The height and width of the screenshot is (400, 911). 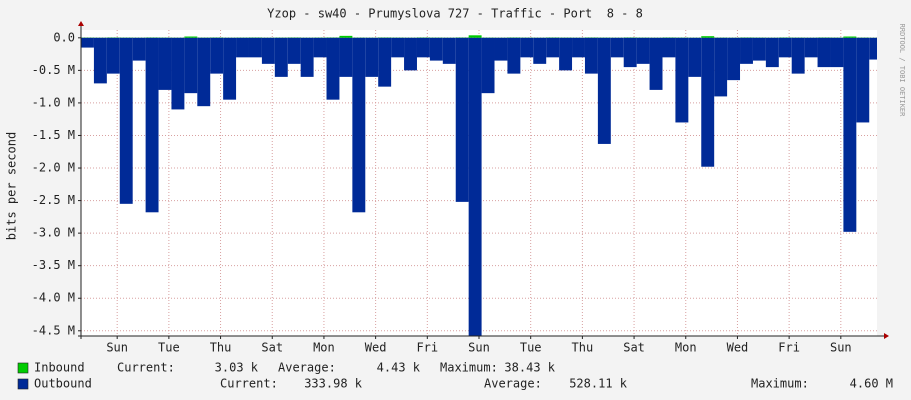 I want to click on legend-stat-value: 333.98 k, so click(x=333, y=384).